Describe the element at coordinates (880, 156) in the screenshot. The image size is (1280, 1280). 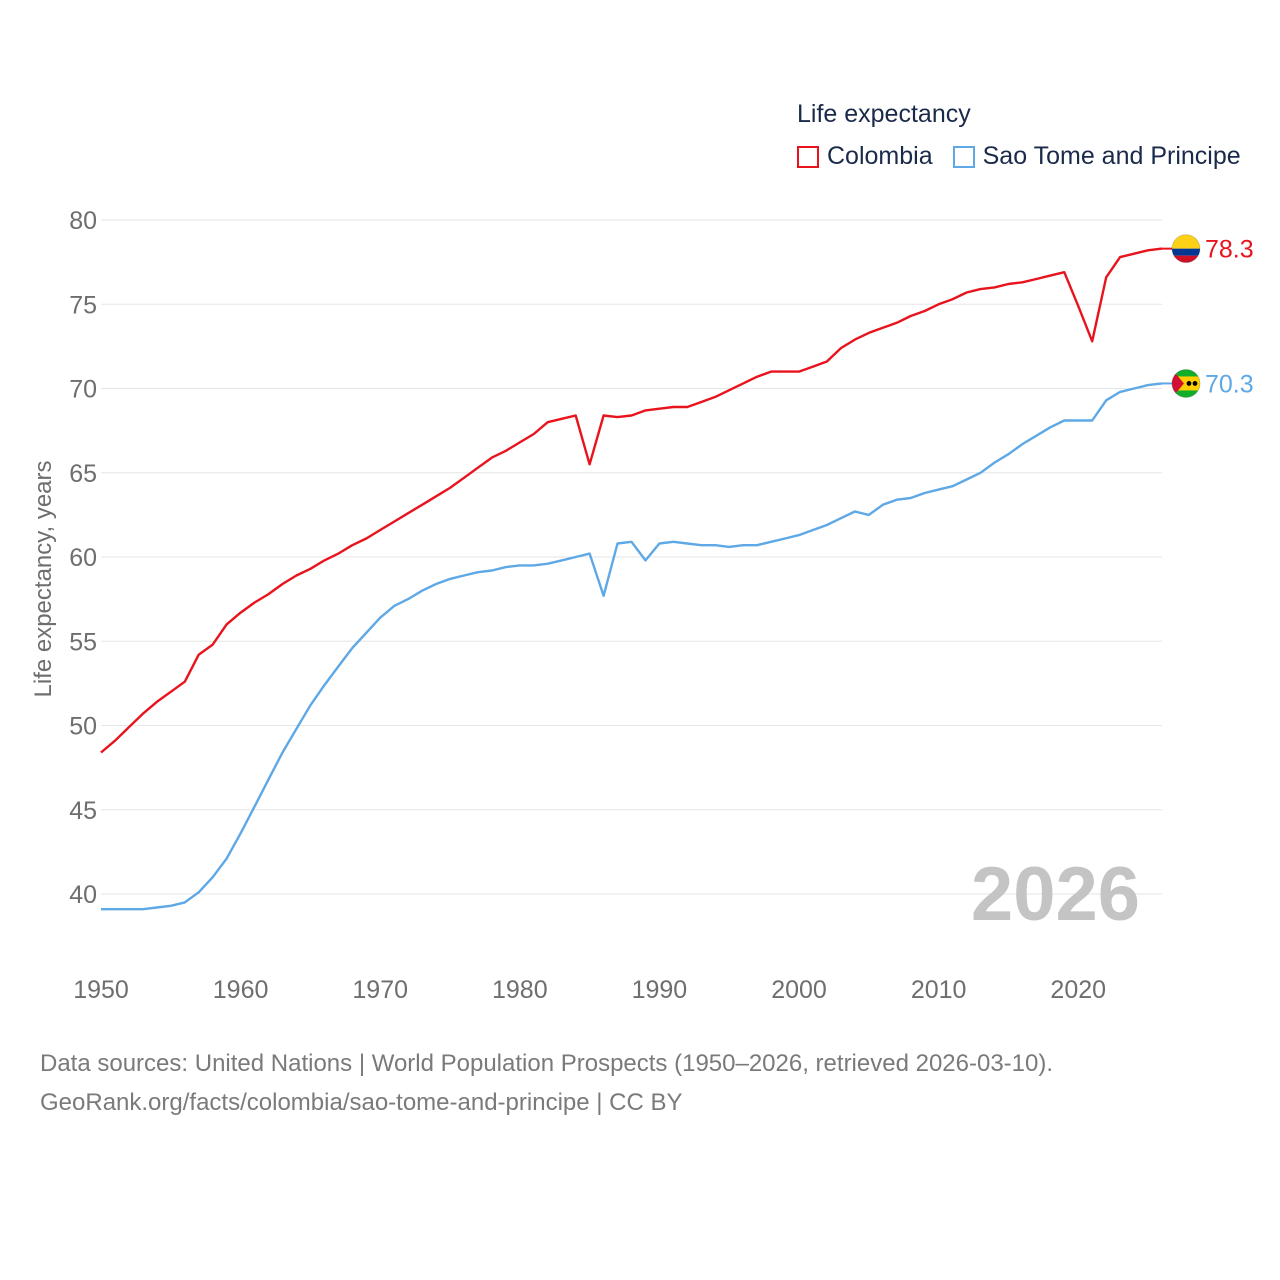
I see `legend-label-colombia: Colombia` at that location.